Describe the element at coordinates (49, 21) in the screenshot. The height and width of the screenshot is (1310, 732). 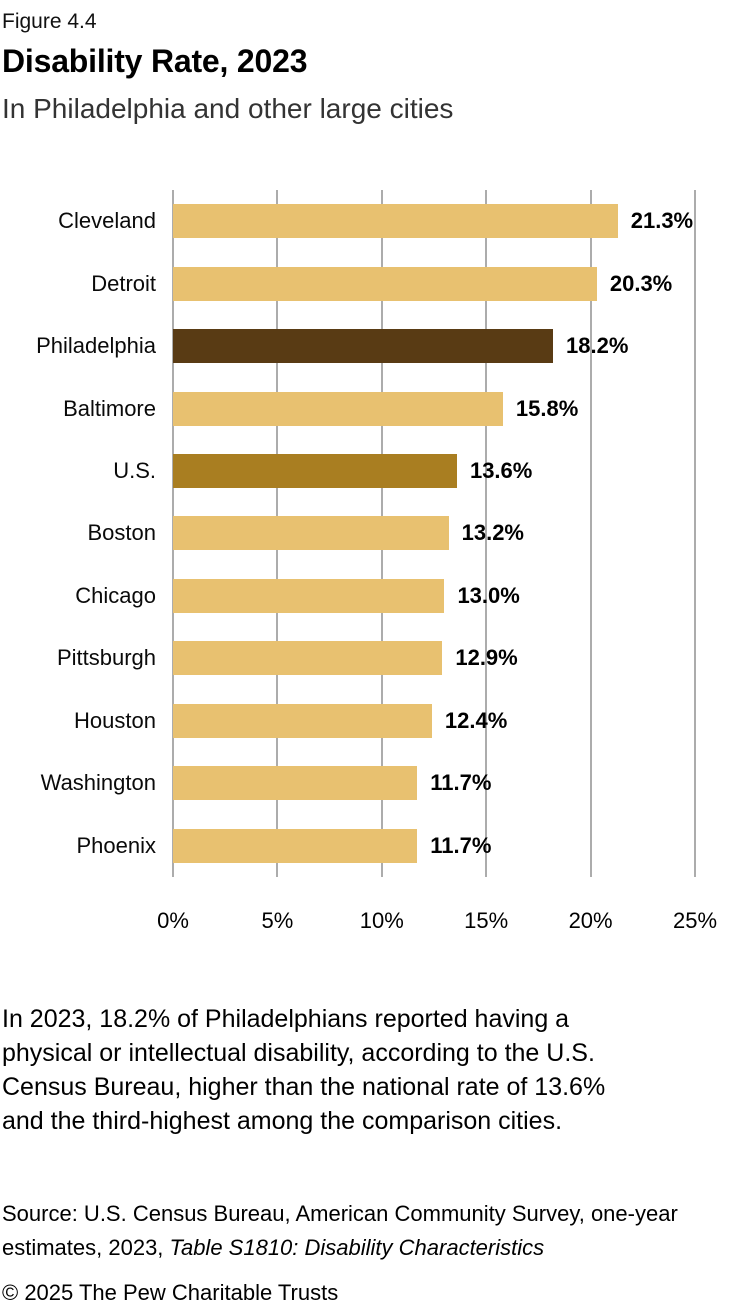
I see `figure-number-label: Figure 4.4` at that location.